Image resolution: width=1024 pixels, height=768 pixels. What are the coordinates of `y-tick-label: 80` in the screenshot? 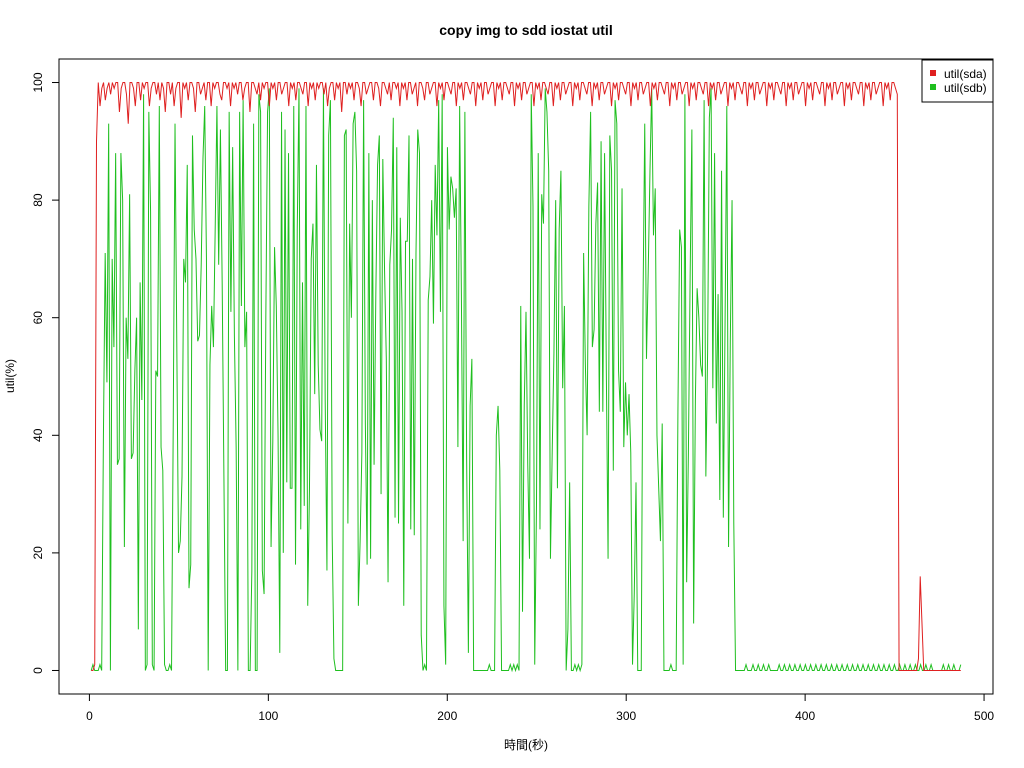 It's located at (38, 200).